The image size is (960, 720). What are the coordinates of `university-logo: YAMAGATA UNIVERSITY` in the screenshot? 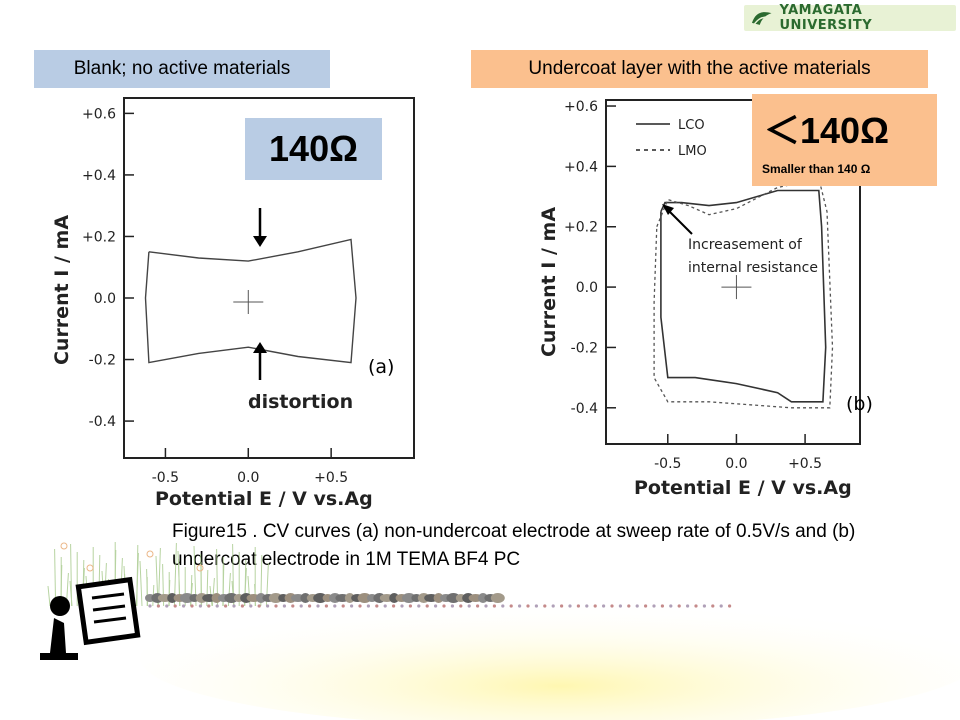 It's located at (850, 18).